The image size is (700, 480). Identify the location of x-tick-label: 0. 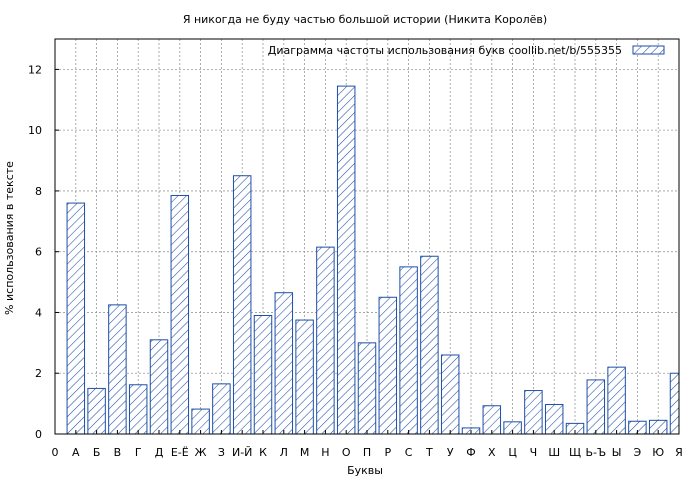
(55, 452).